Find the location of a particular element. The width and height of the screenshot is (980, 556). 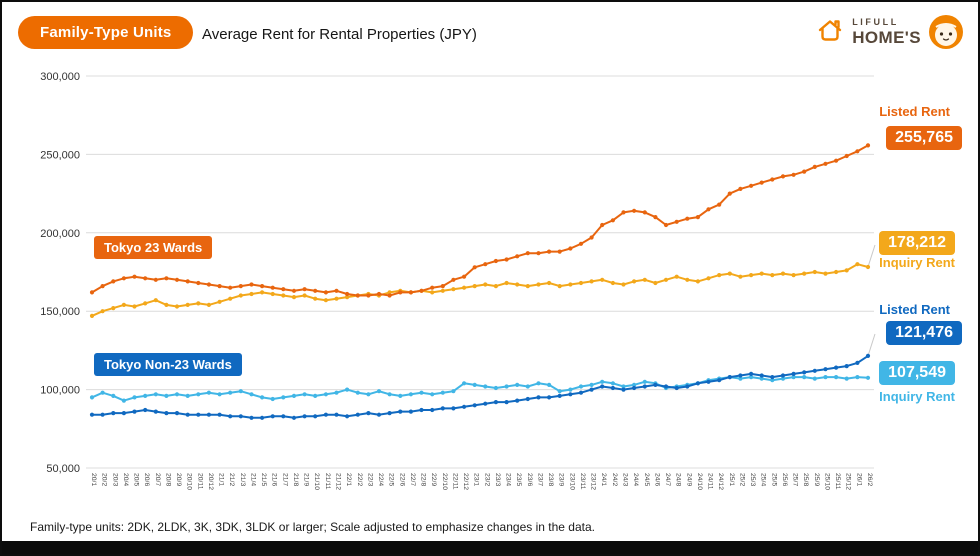

svg-text: 22/4 is located at coordinates (380, 479).